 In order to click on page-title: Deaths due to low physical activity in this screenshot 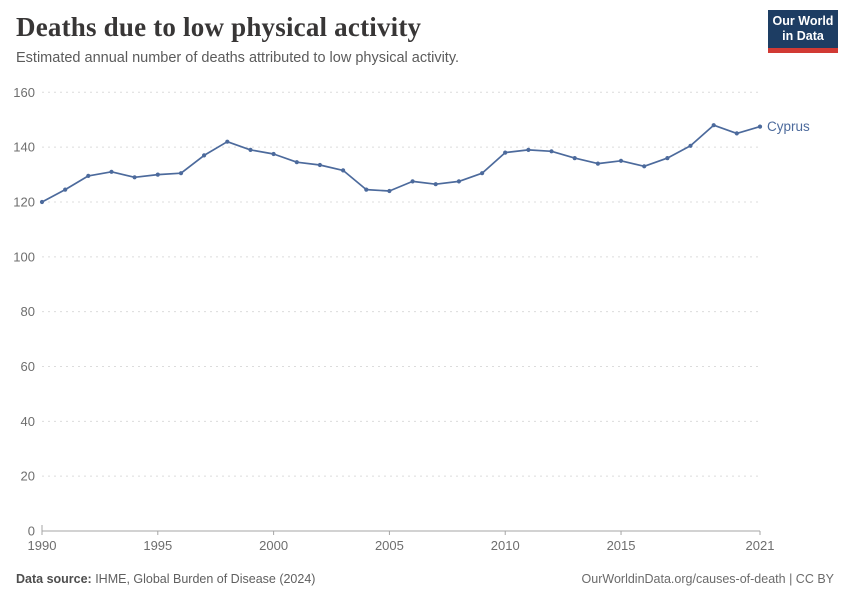, I will do `click(219, 27)`.